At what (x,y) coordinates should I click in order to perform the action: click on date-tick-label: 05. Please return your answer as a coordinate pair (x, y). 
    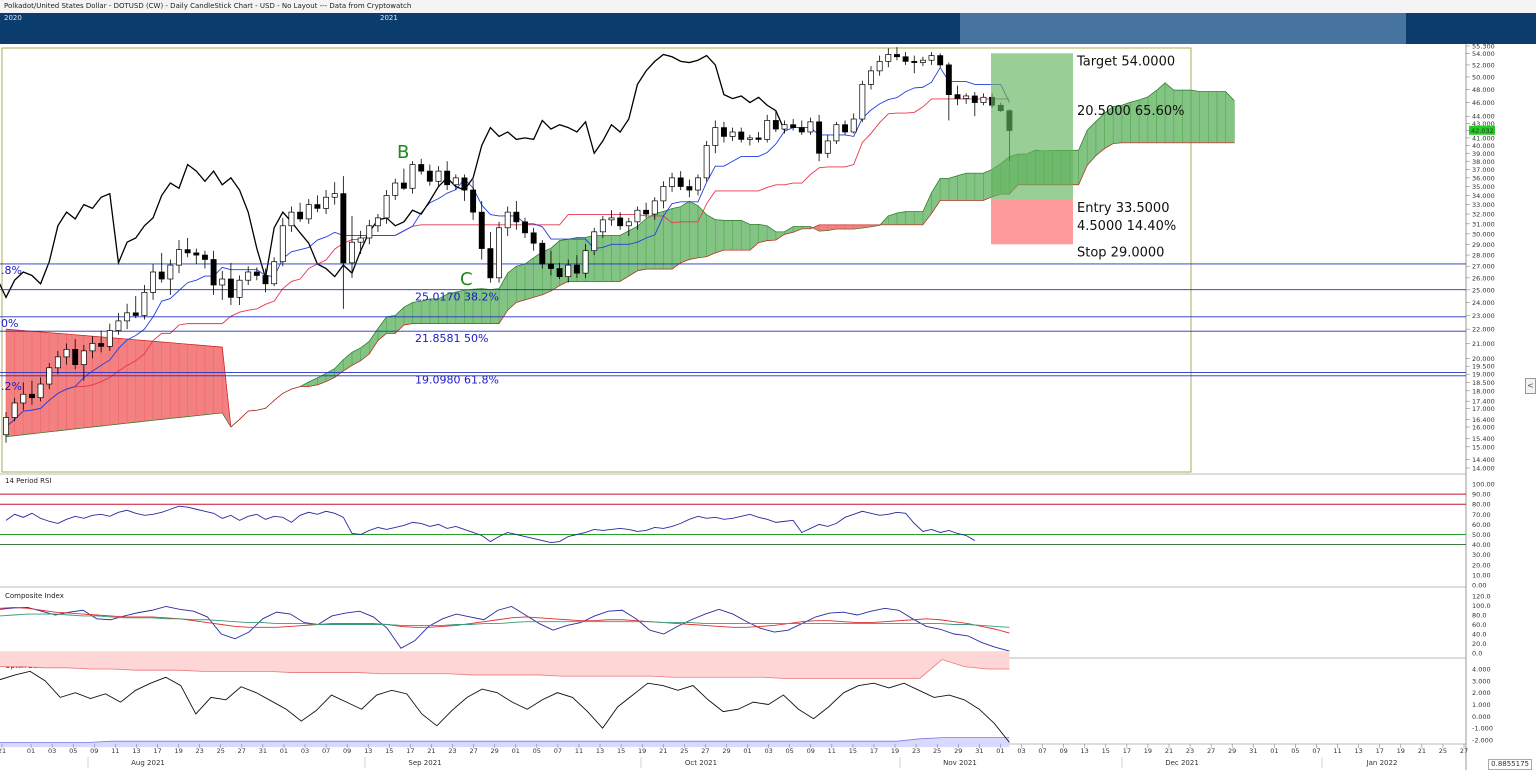
    Looking at the image, I should click on (537, 751).